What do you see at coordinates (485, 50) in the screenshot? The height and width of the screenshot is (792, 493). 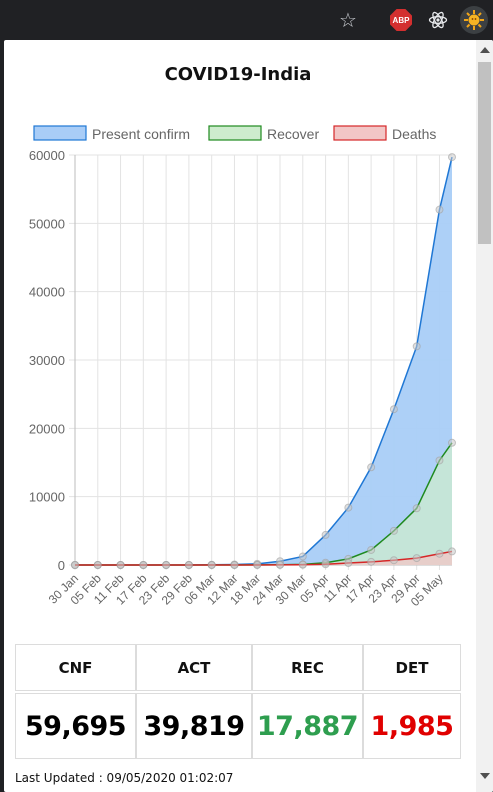 I see `scroll-up-arrow-icon` at bounding box center [485, 50].